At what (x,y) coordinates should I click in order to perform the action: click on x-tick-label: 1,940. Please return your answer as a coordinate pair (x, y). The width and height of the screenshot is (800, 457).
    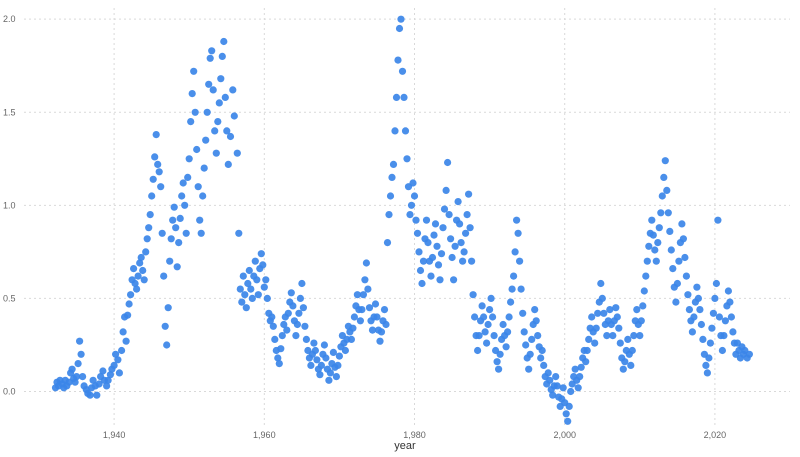
    Looking at the image, I should click on (114, 435).